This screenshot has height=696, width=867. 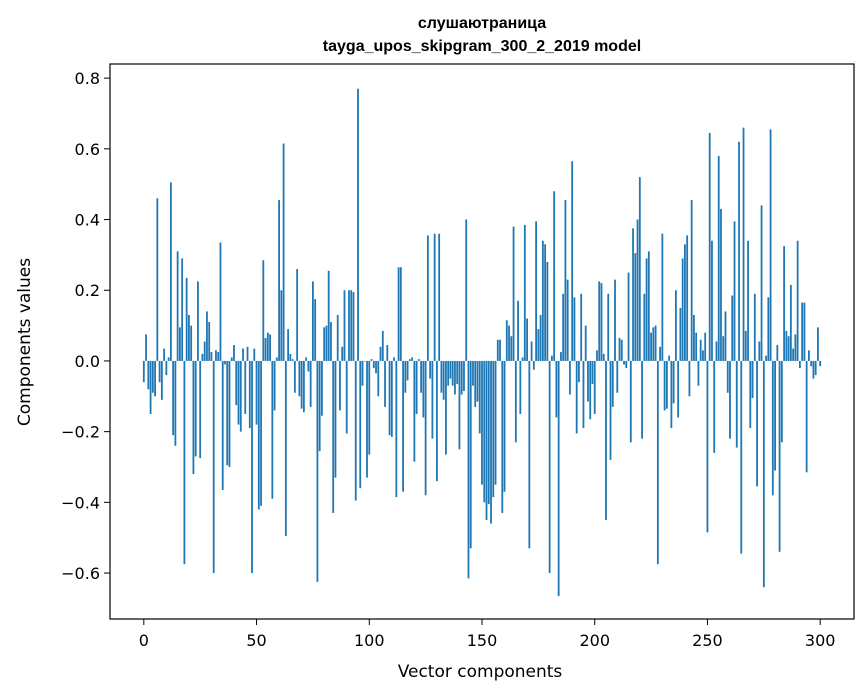 What do you see at coordinates (85, 326) in the screenshot?
I see `y-axis-ticks: −0.6 −0.4 −0.2 0.0 0.2 0.4 0.6 0.8` at bounding box center [85, 326].